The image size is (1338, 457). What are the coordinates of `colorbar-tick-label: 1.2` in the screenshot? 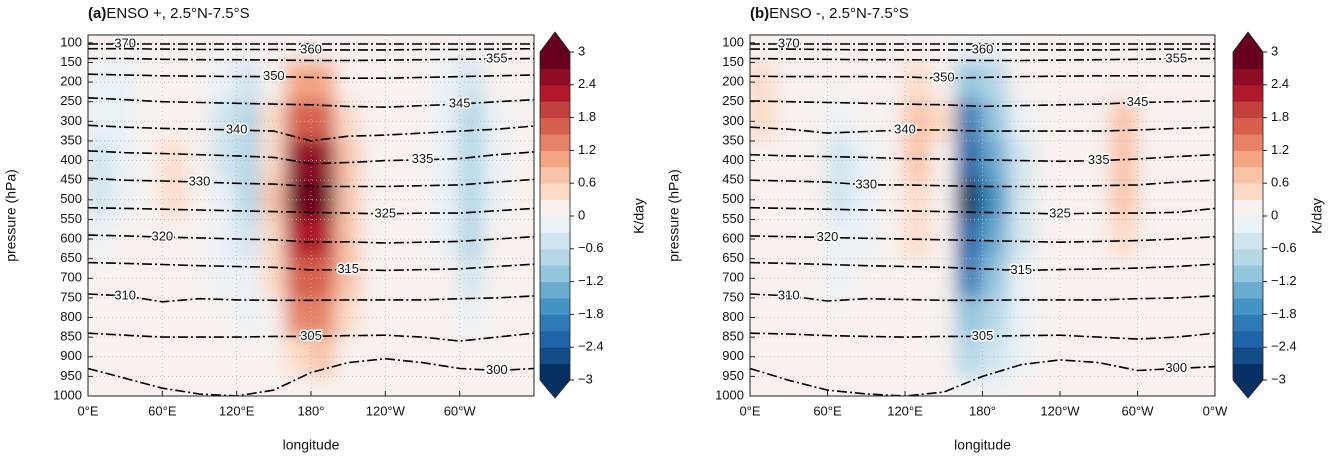 It's located at (1280, 149).